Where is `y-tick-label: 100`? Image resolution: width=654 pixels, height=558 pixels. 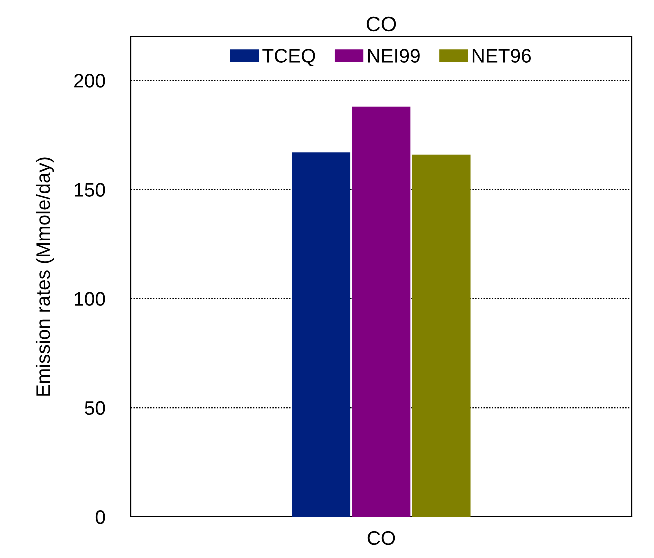 y-tick-label: 100 is located at coordinates (90, 299).